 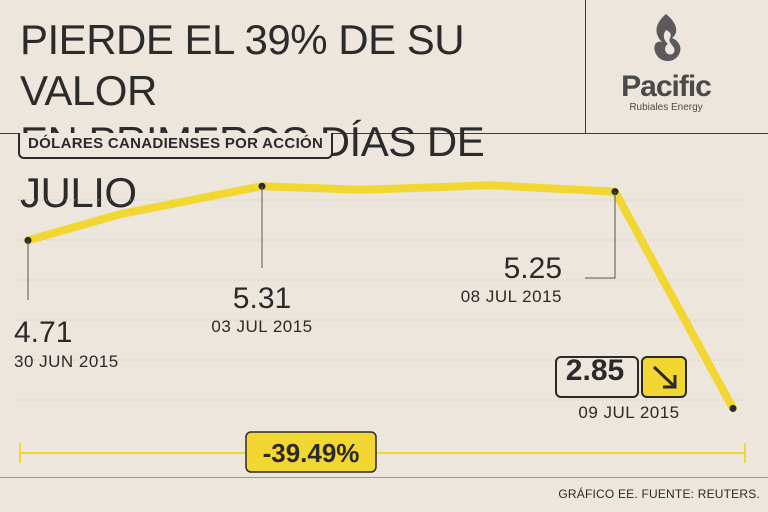 I want to click on change-badge, so click(x=311, y=452).